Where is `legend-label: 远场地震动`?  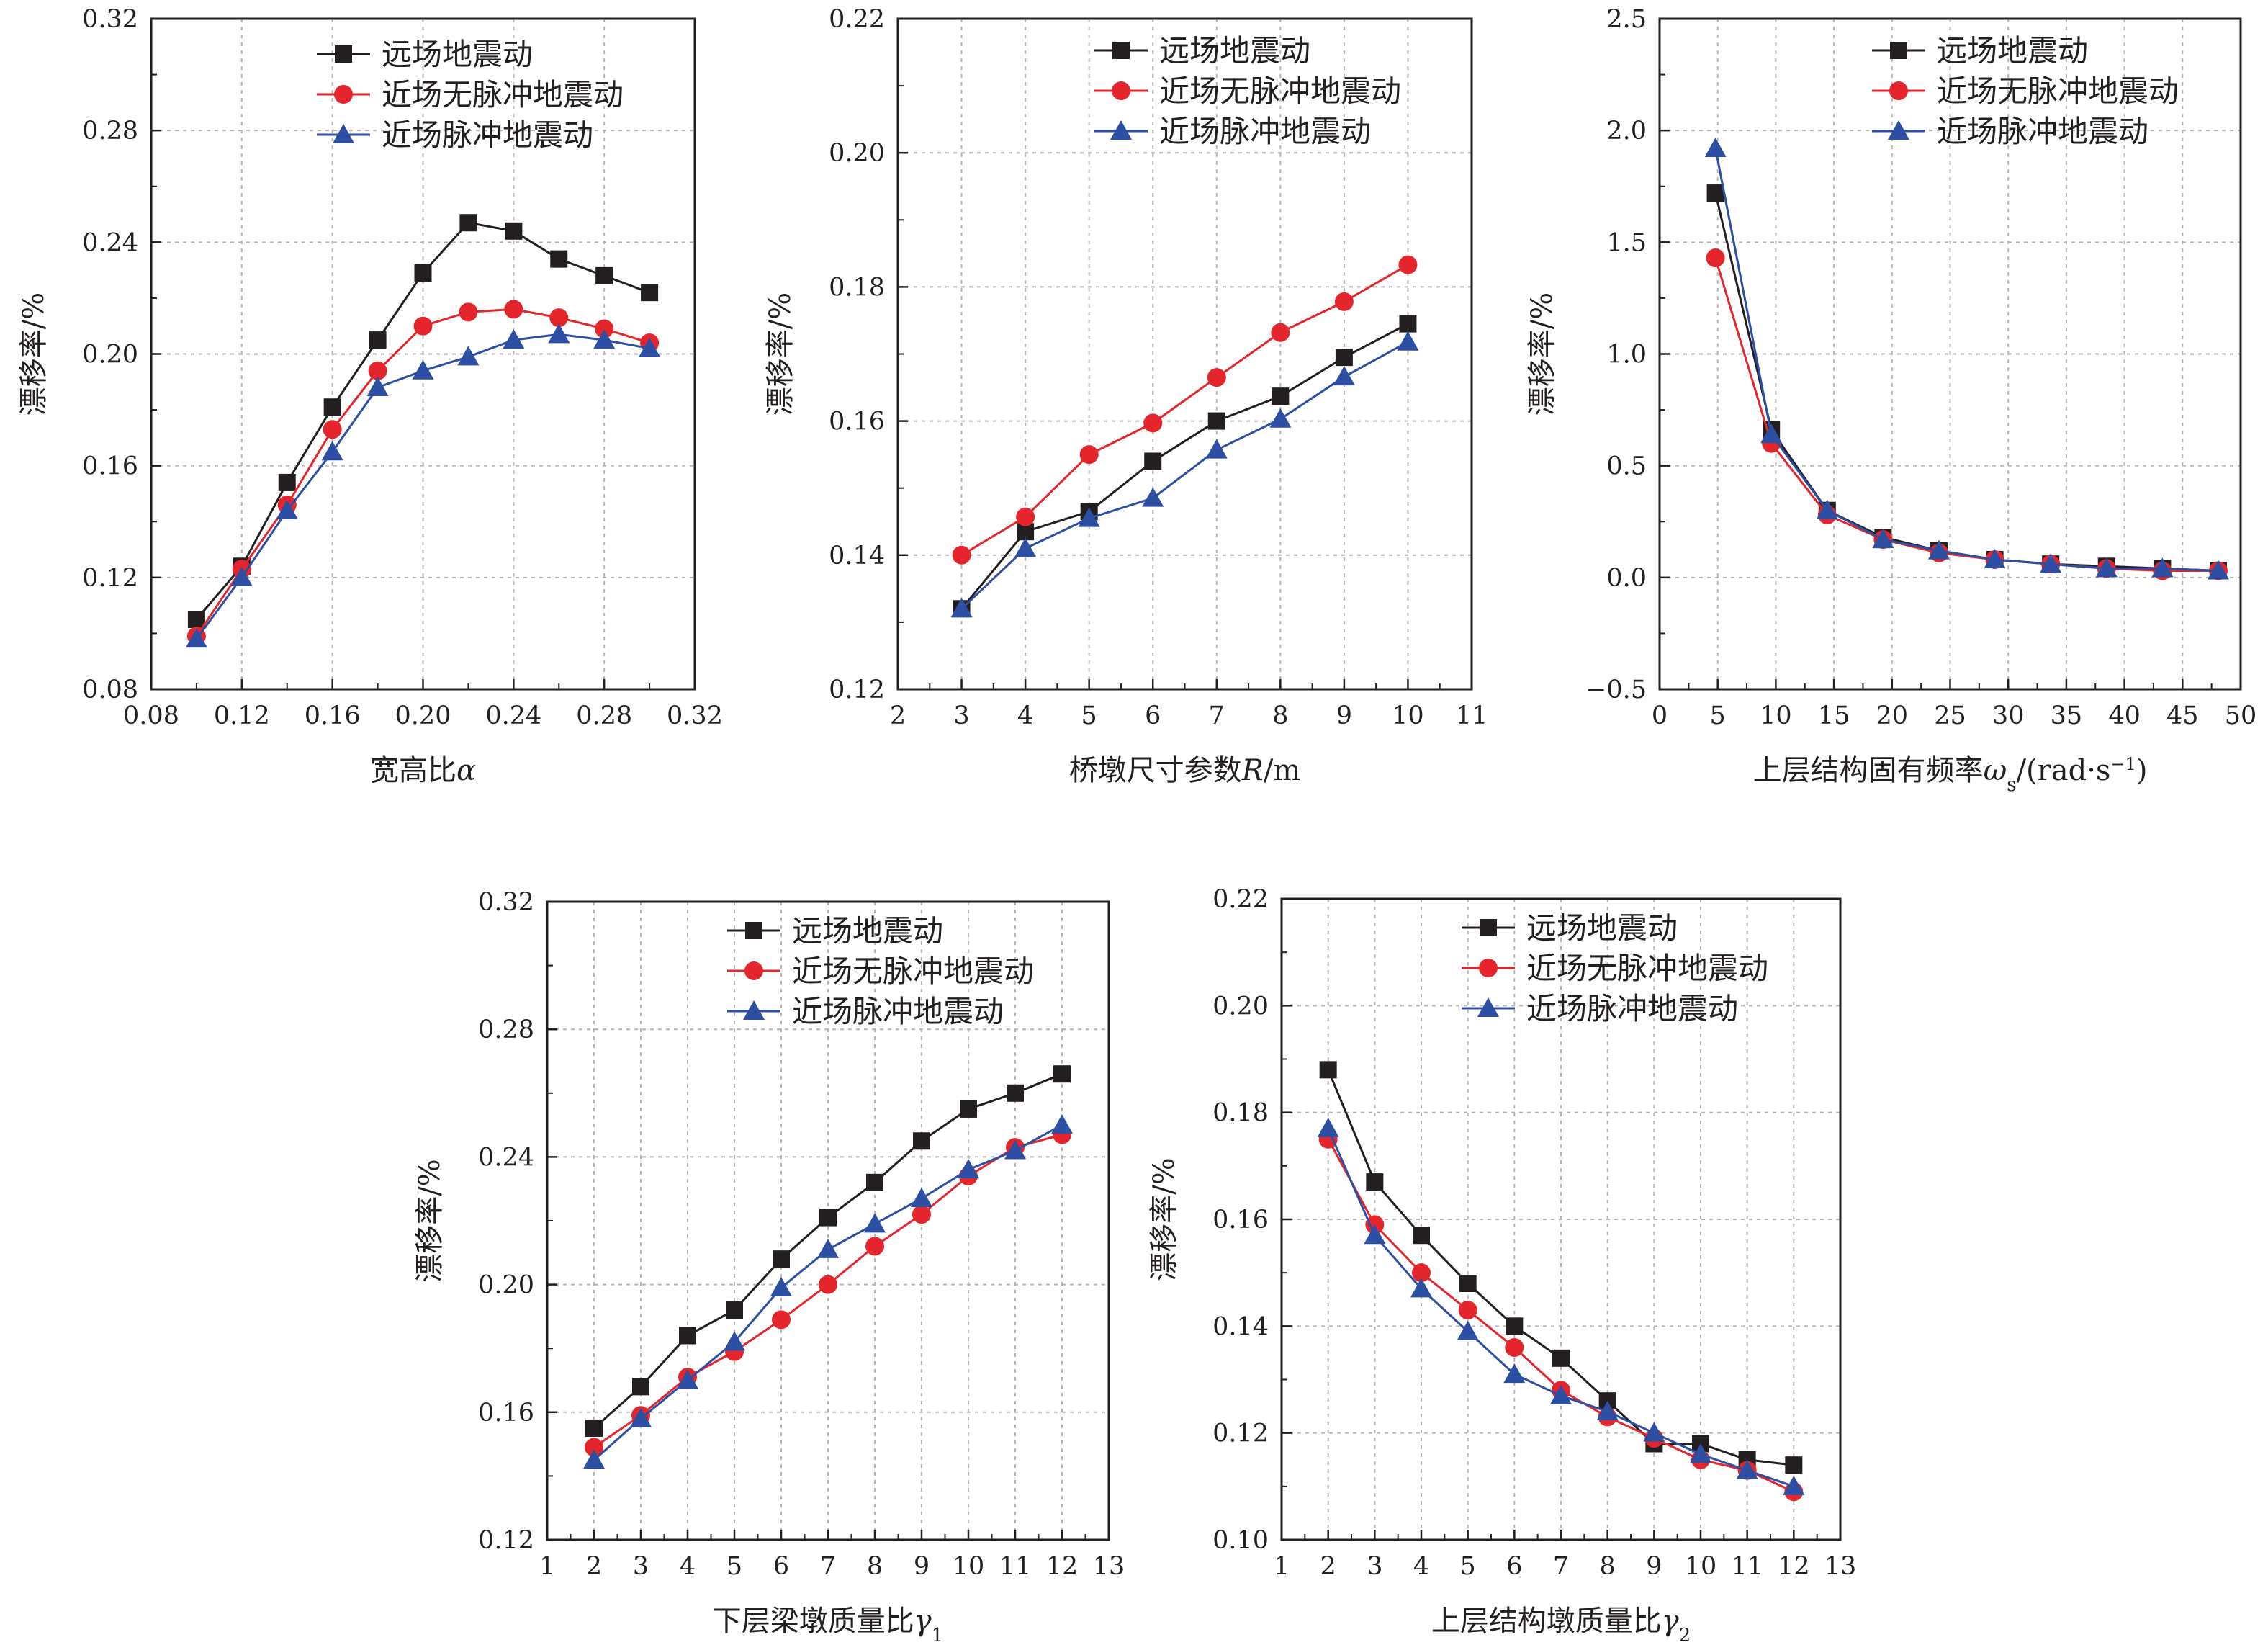 legend-label: 远场地震动 is located at coordinates (1602, 928).